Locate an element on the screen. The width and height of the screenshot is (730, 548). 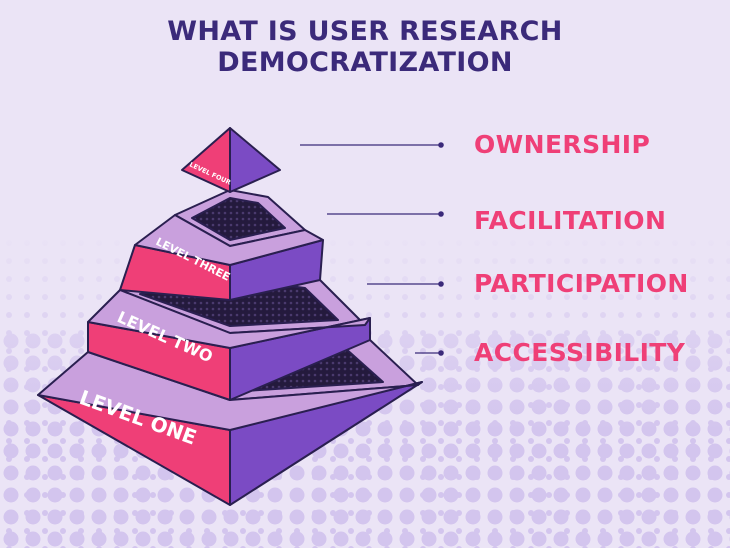
level-four-right-face is located at coordinates (255, 160).